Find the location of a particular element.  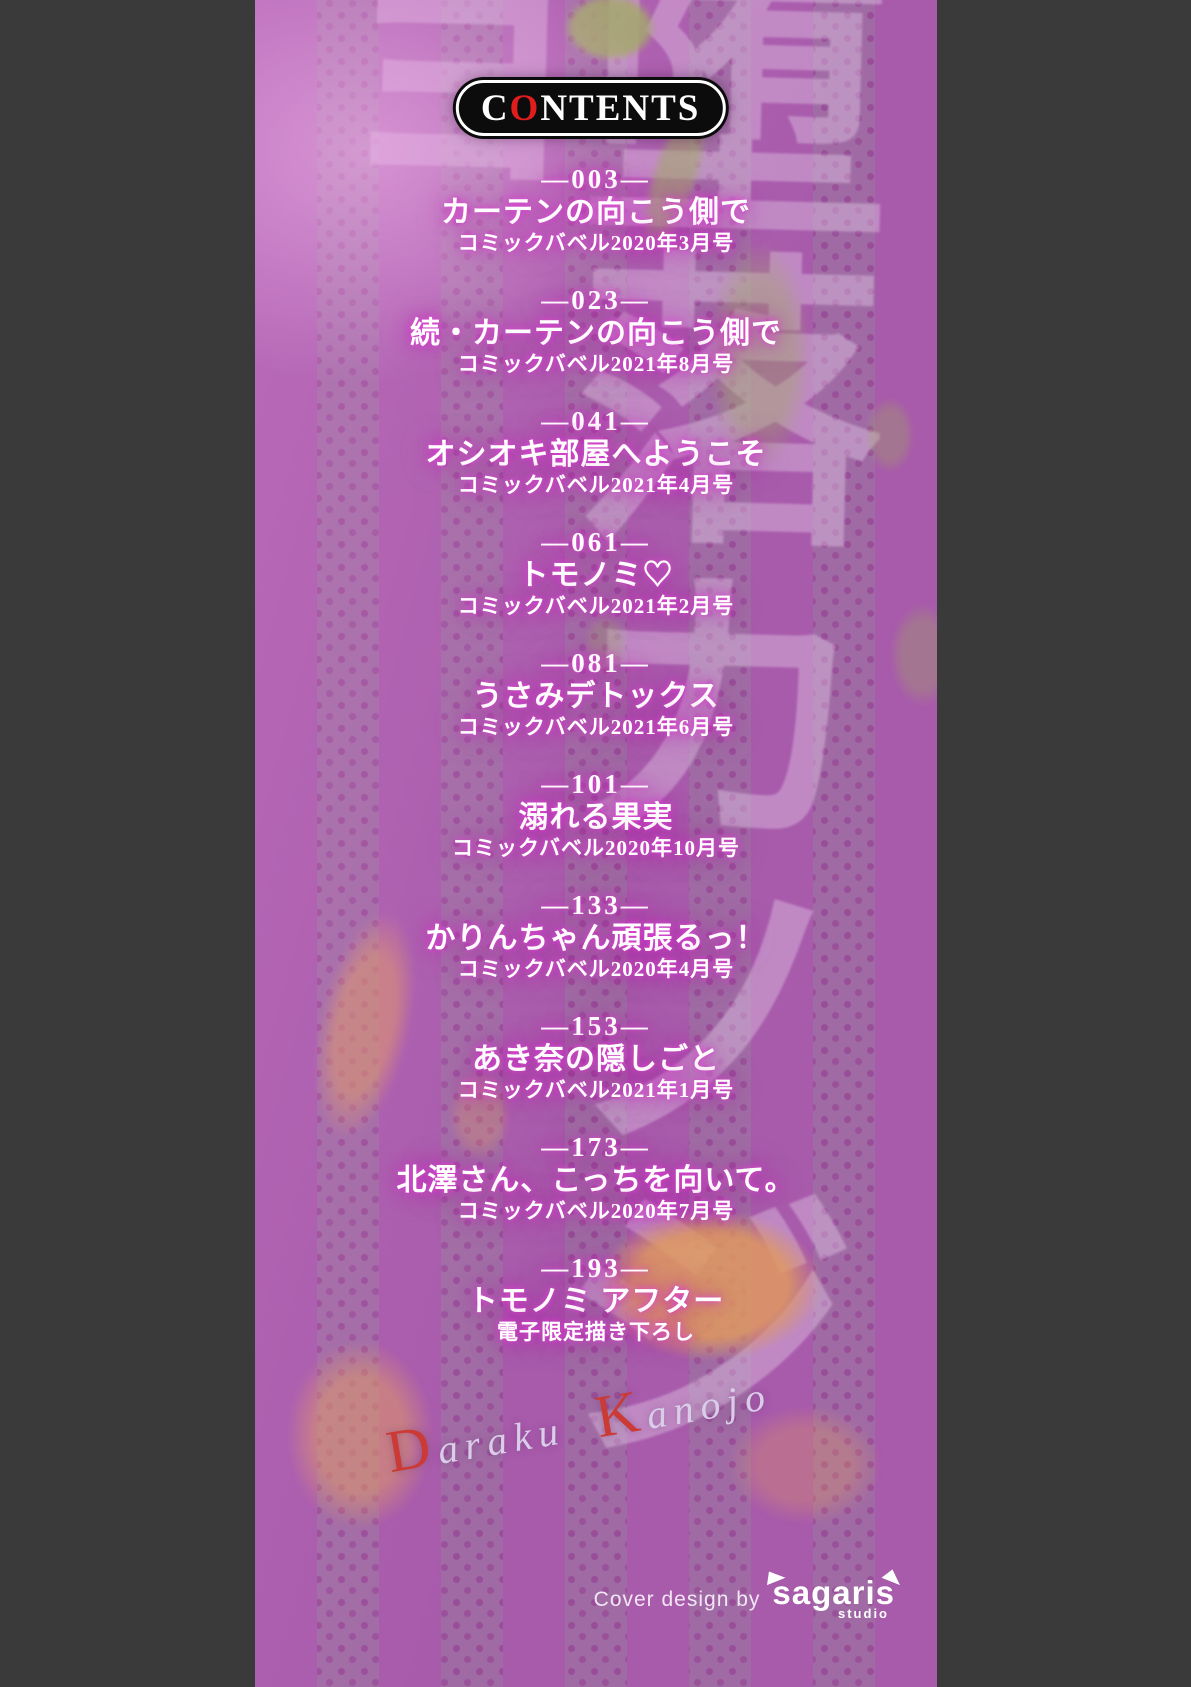

entry-title: トモノミ♡ is located at coordinates (596, 575).